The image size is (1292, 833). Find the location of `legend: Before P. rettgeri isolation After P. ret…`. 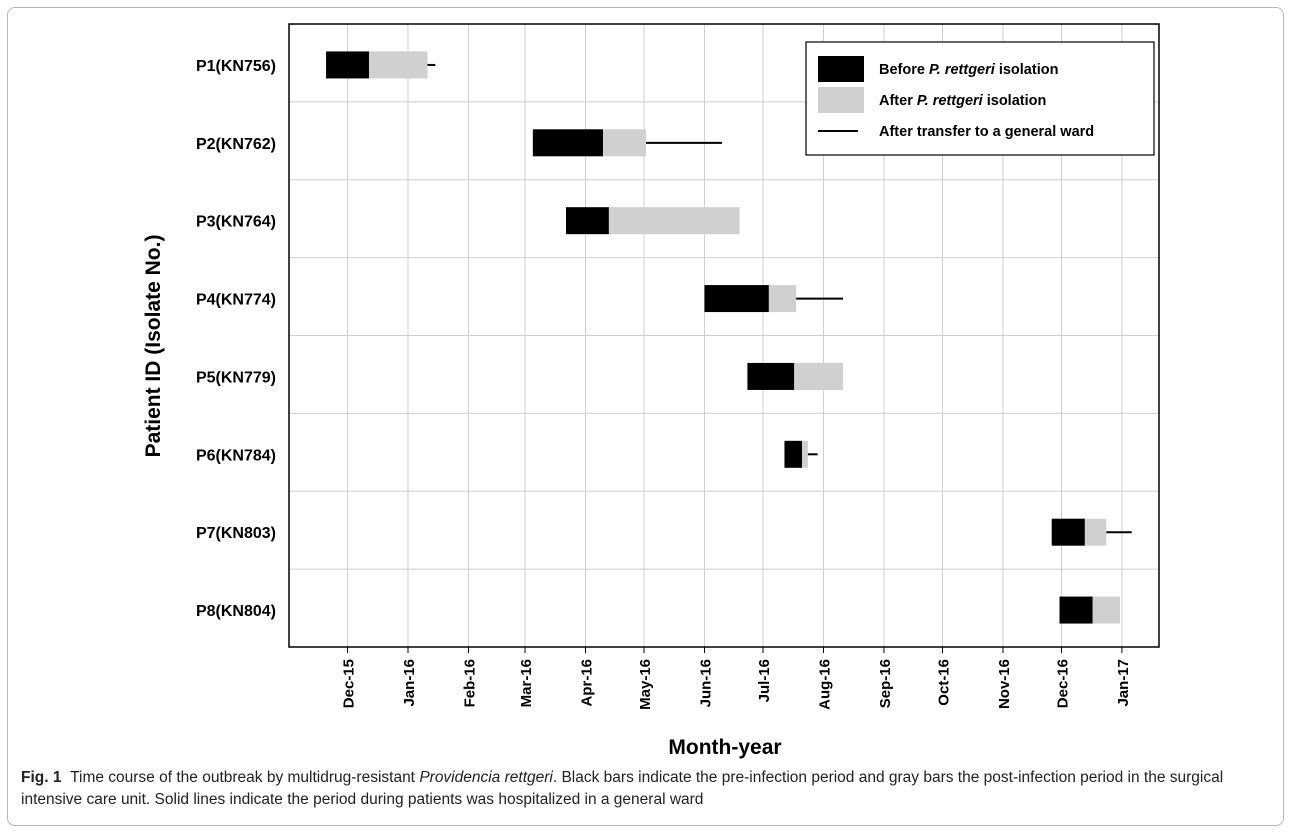

legend: Before P. rettgeri isolation After P. ret… is located at coordinates (980, 98).